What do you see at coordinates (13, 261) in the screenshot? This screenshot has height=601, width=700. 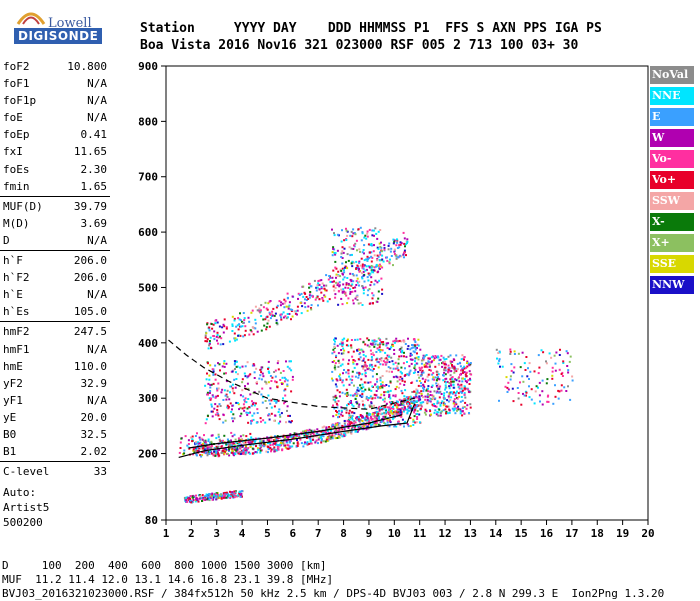 I see `param-name: h`F` at bounding box center [13, 261].